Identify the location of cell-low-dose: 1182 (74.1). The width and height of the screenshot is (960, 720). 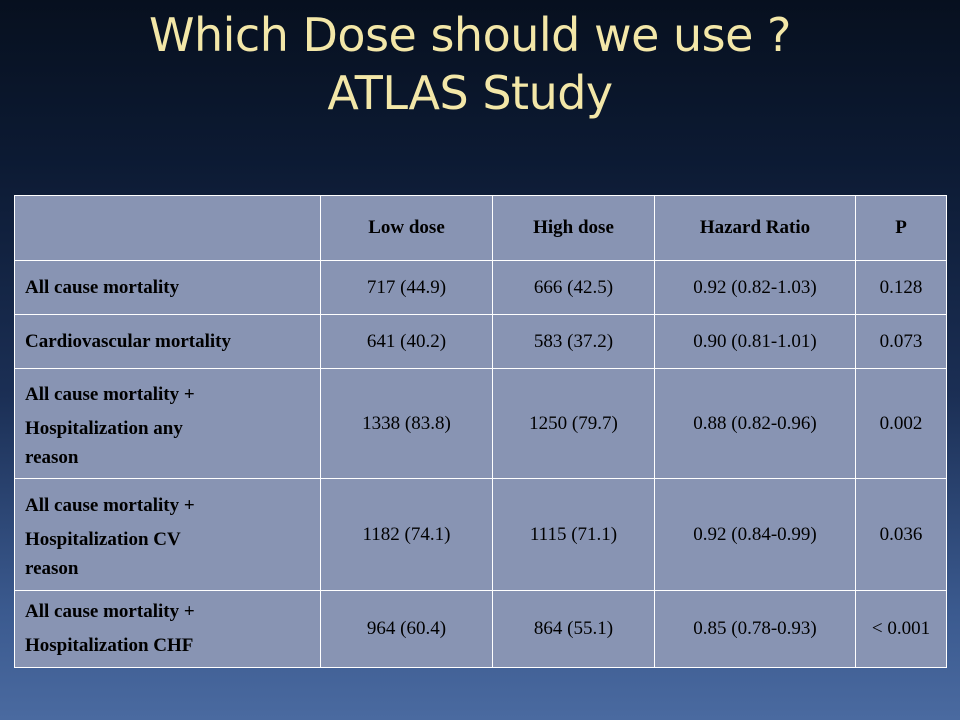
(406, 534).